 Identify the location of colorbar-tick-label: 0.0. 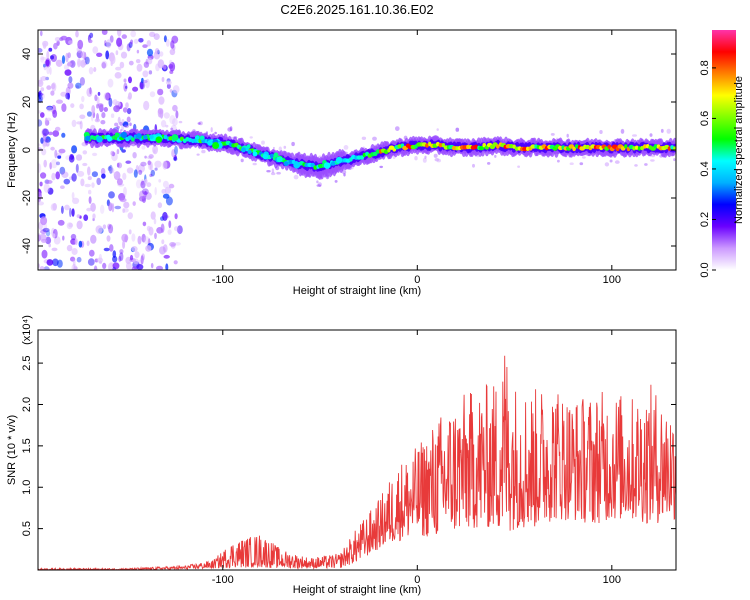
(705, 269).